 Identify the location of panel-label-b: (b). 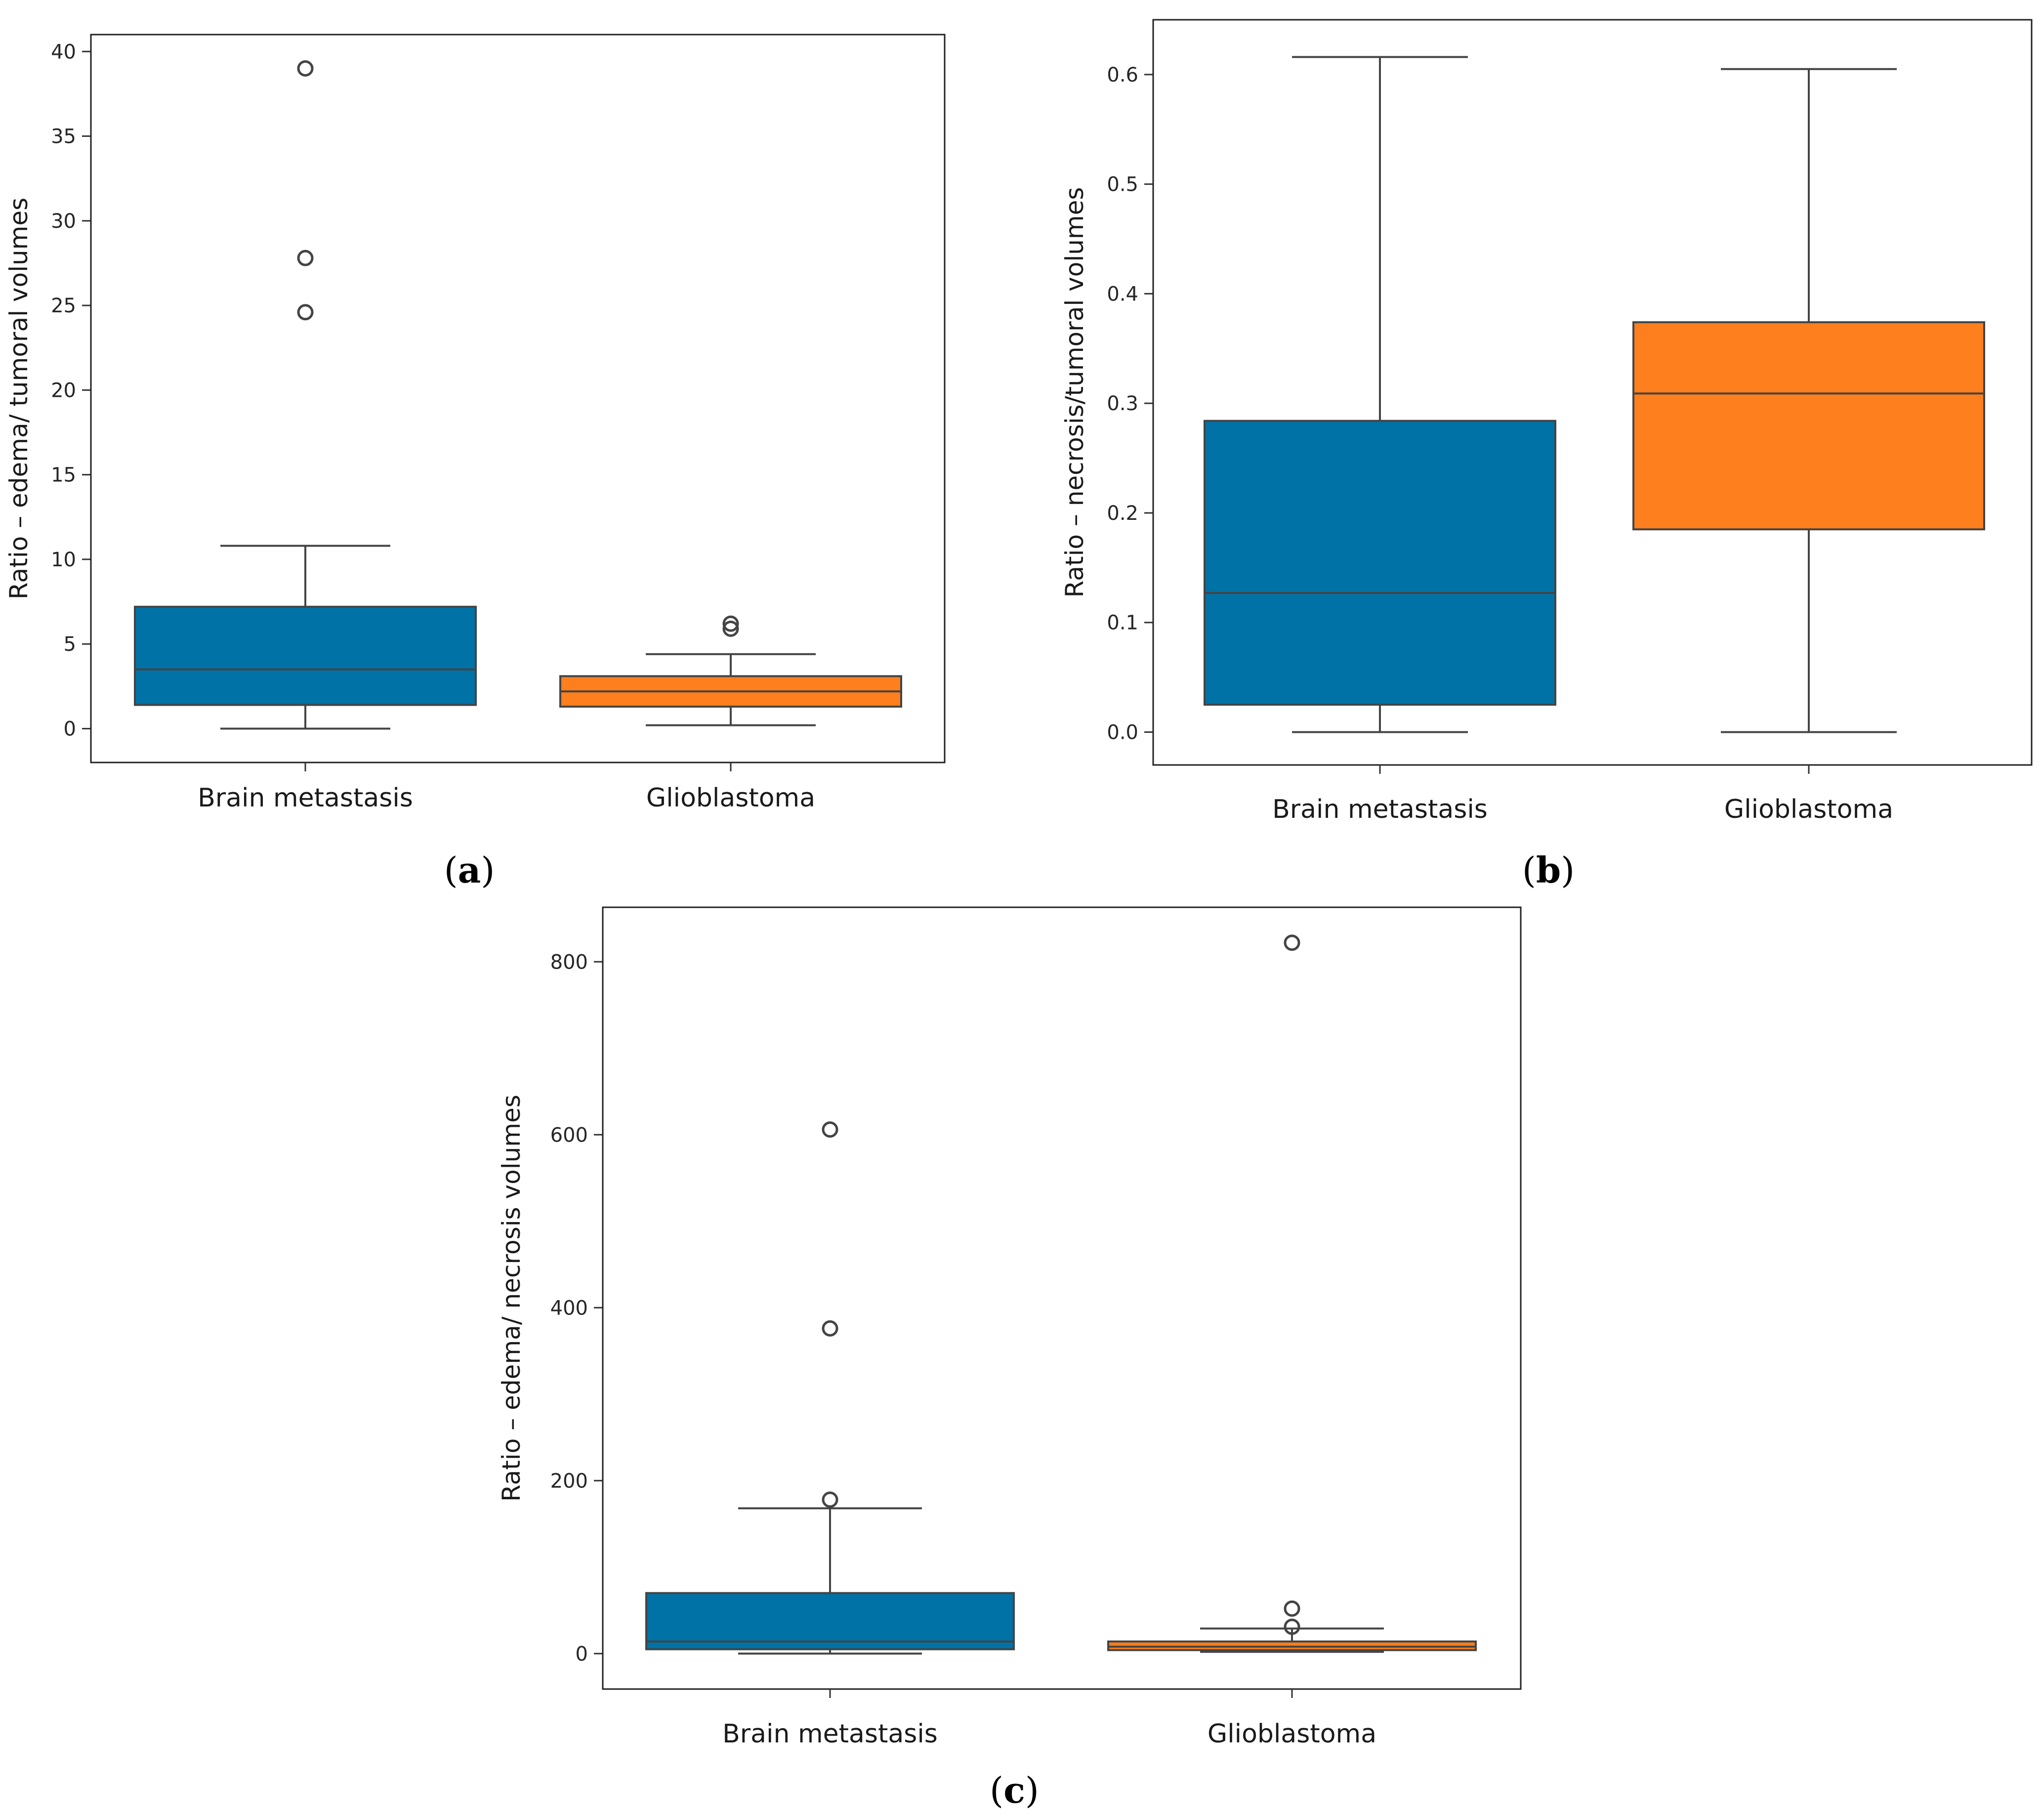
(1548, 870).